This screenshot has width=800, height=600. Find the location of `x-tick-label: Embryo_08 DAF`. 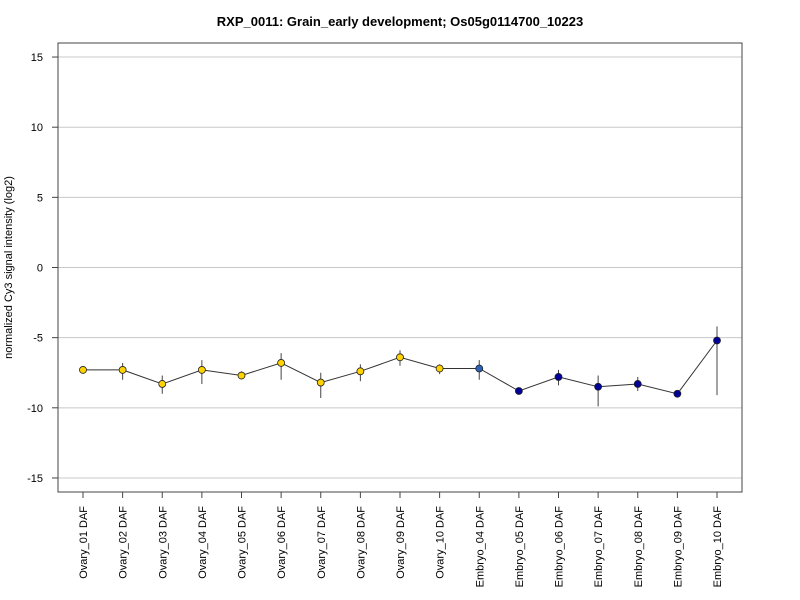

x-tick-label: Embryo_08 DAF is located at coordinates (639, 547).